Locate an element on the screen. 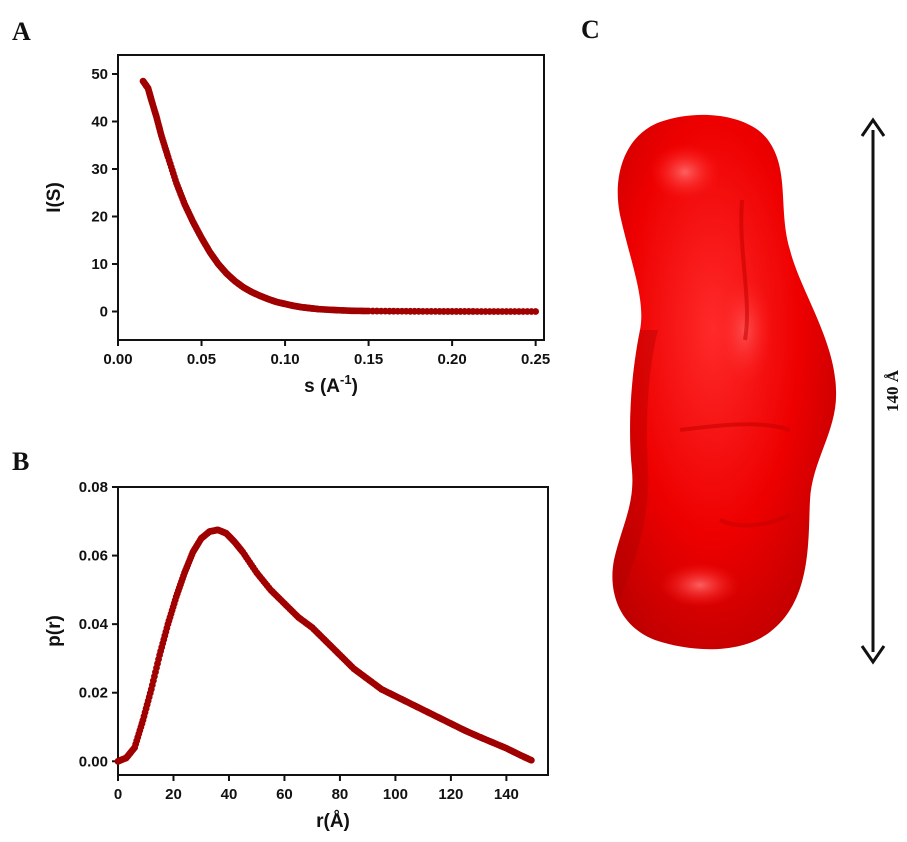 Image resolution: width=907 pixels, height=842 pixels. x-tick-label: 0.10 is located at coordinates (284, 359).